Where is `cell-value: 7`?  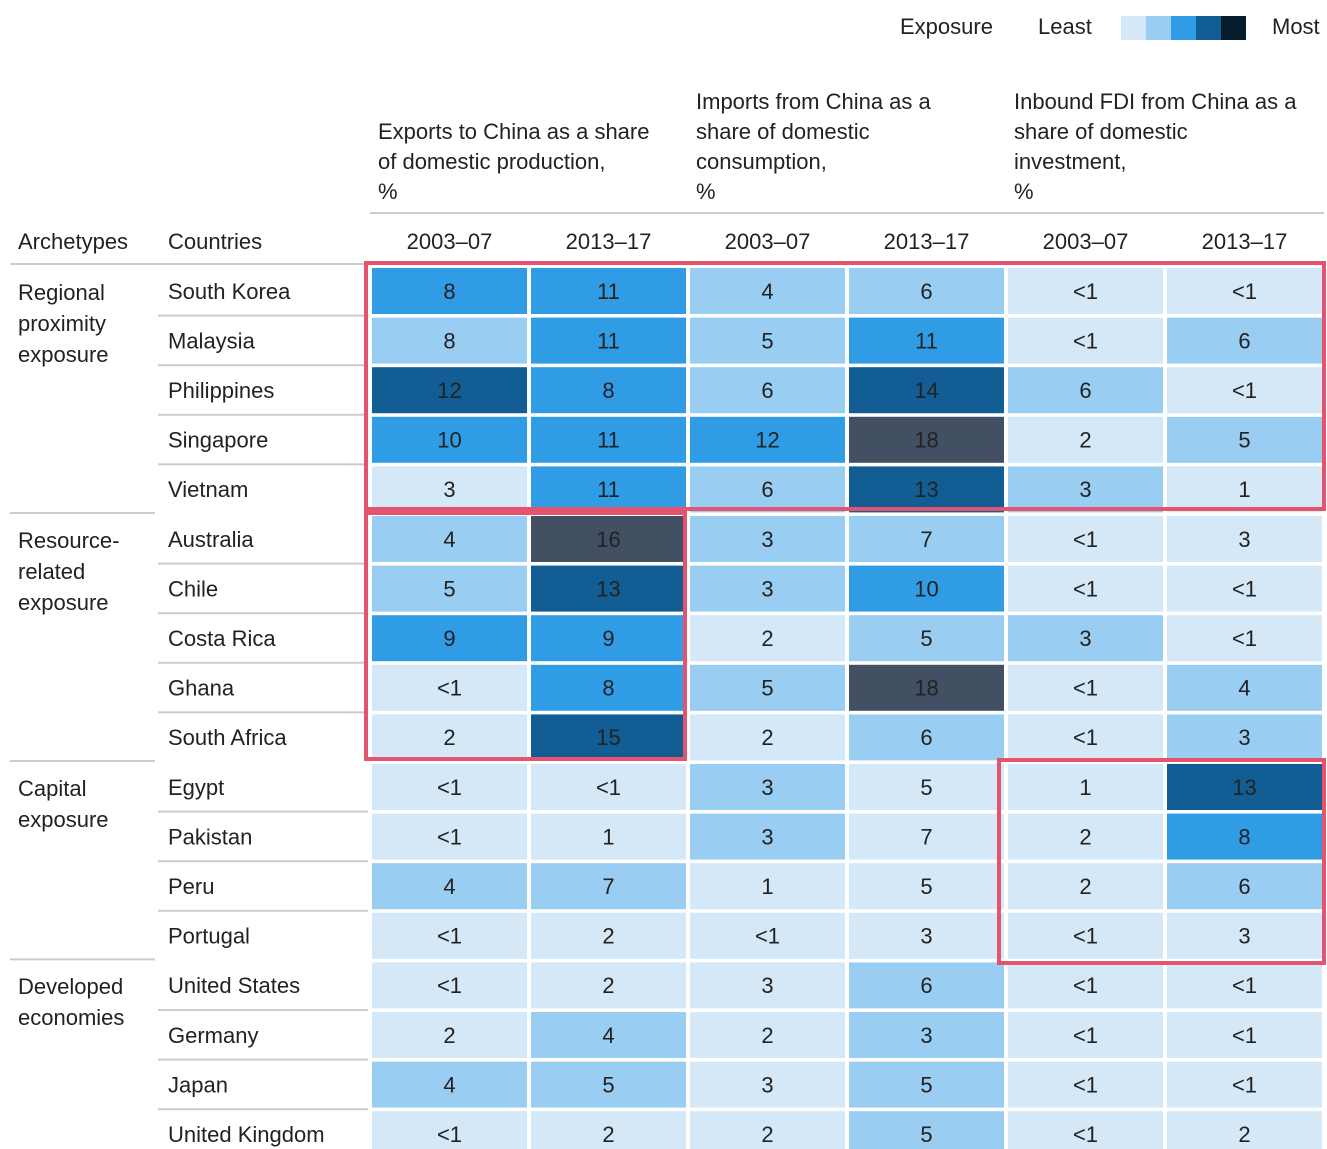
cell-value: 7 is located at coordinates (608, 886).